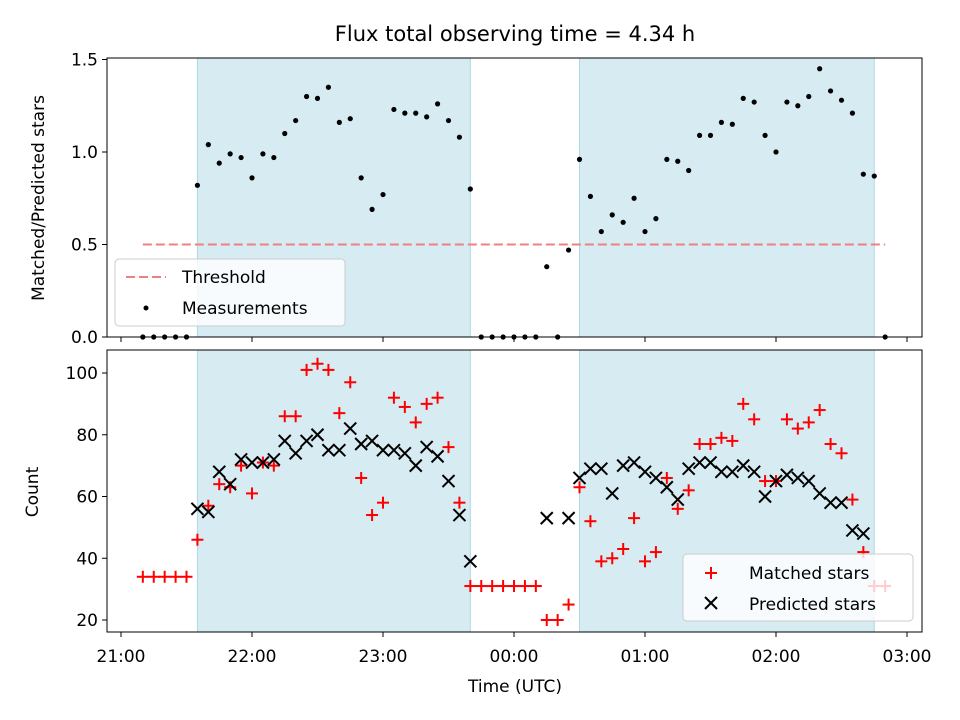 This screenshot has width=960, height=720. What do you see at coordinates (530, 495) in the screenshot?
I see `predicted-stars-series` at bounding box center [530, 495].